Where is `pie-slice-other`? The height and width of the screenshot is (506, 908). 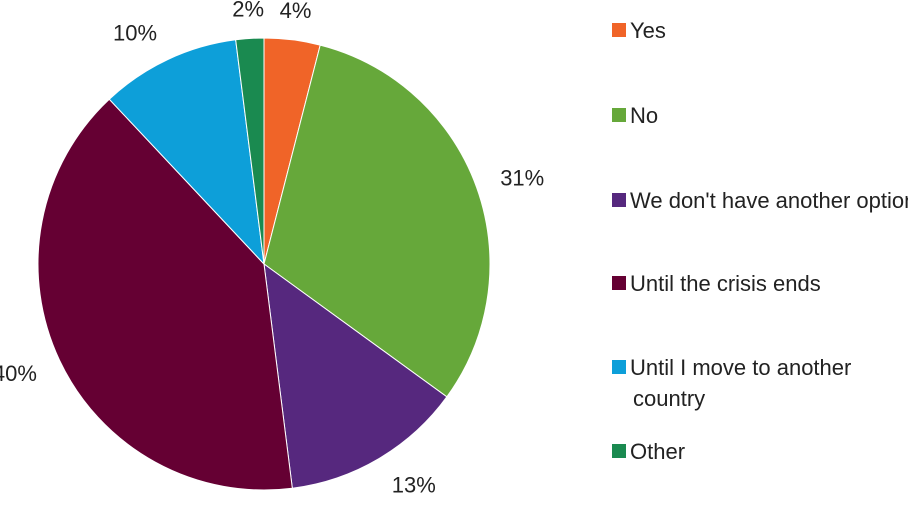
pie-slice-other is located at coordinates (250, 151).